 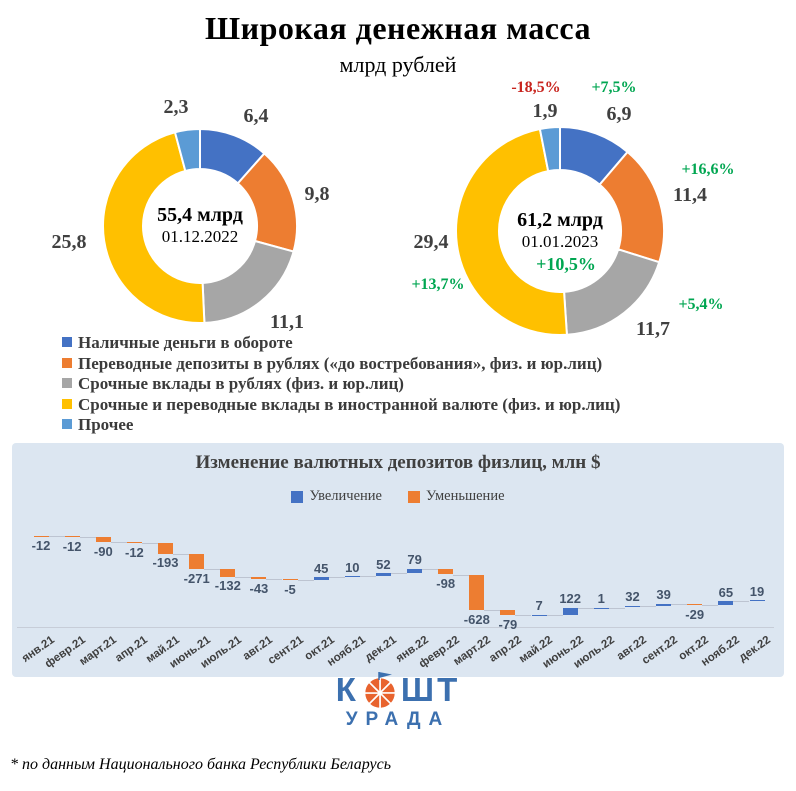 I want to click on seg-label-demand-2023: 11,4, so click(x=690, y=195).